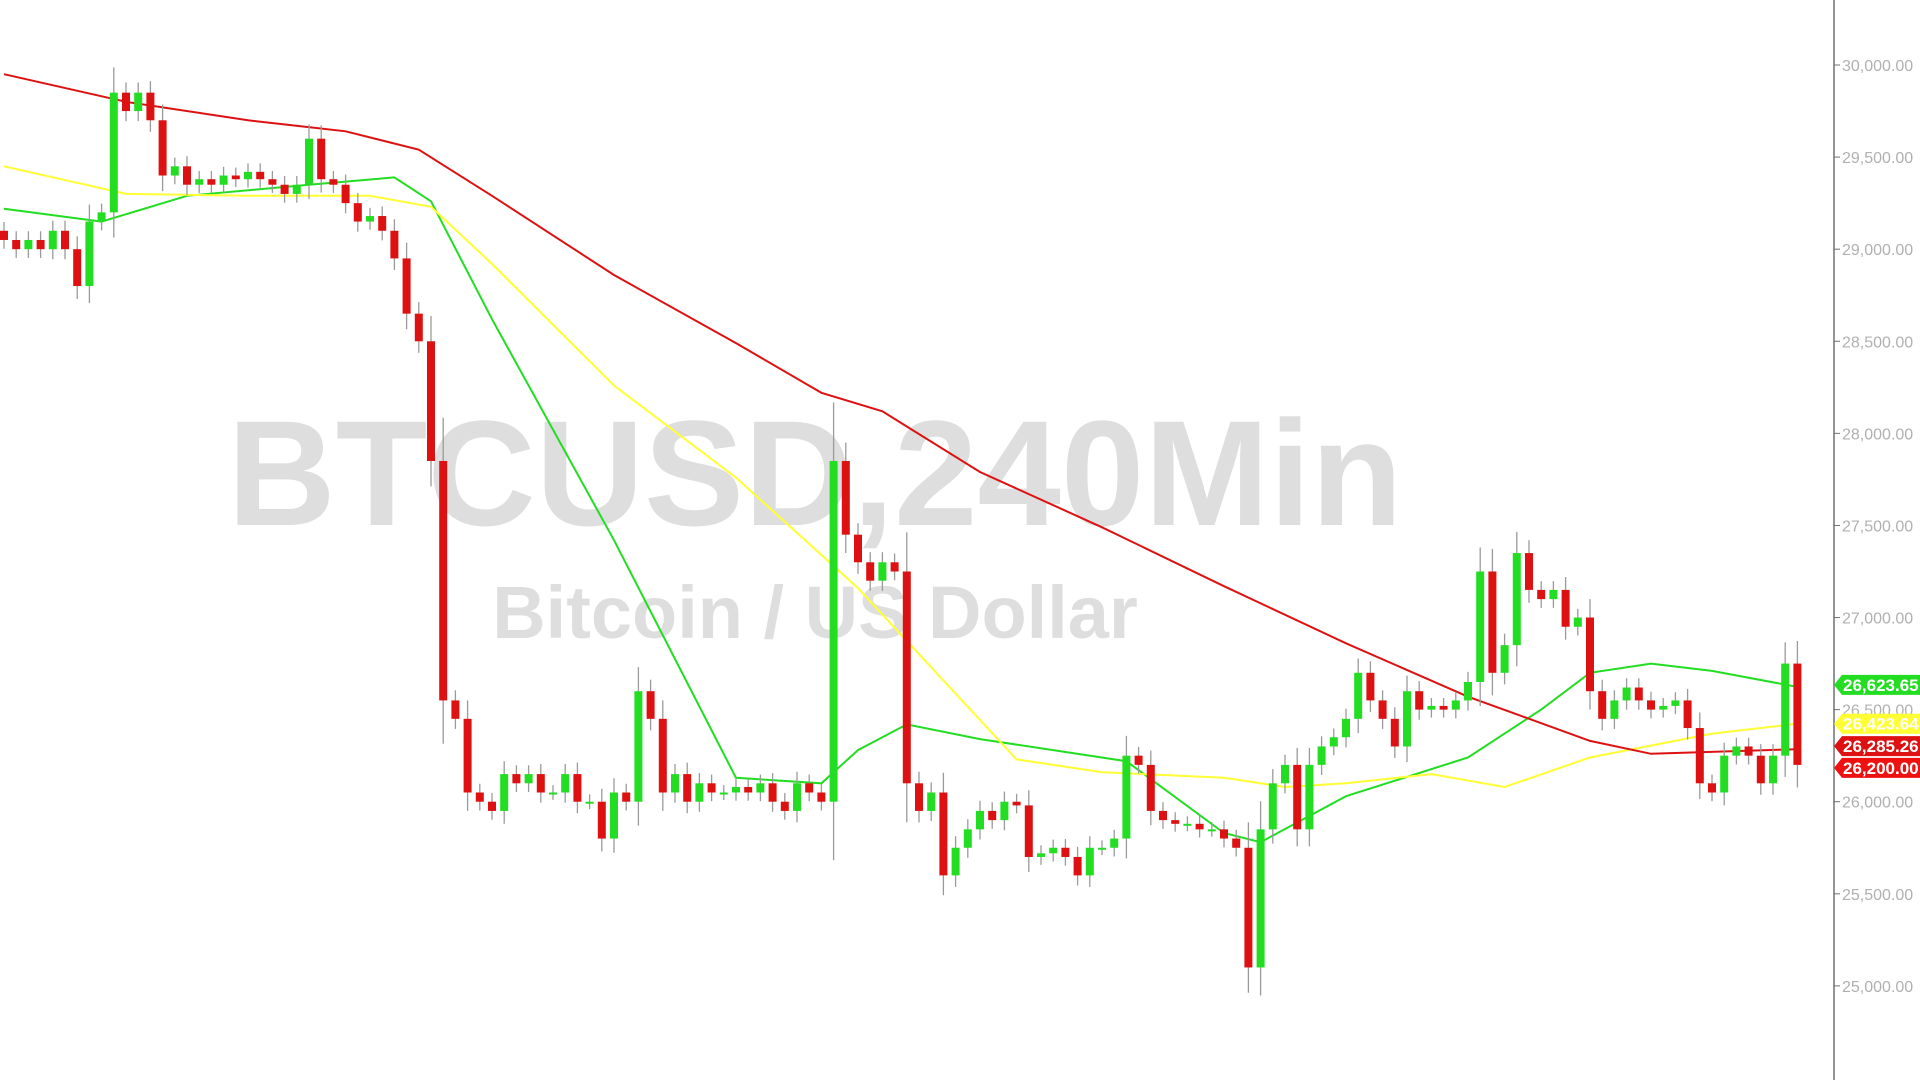  I want to click on price-tag-label: 26,200.00, so click(1881, 768).